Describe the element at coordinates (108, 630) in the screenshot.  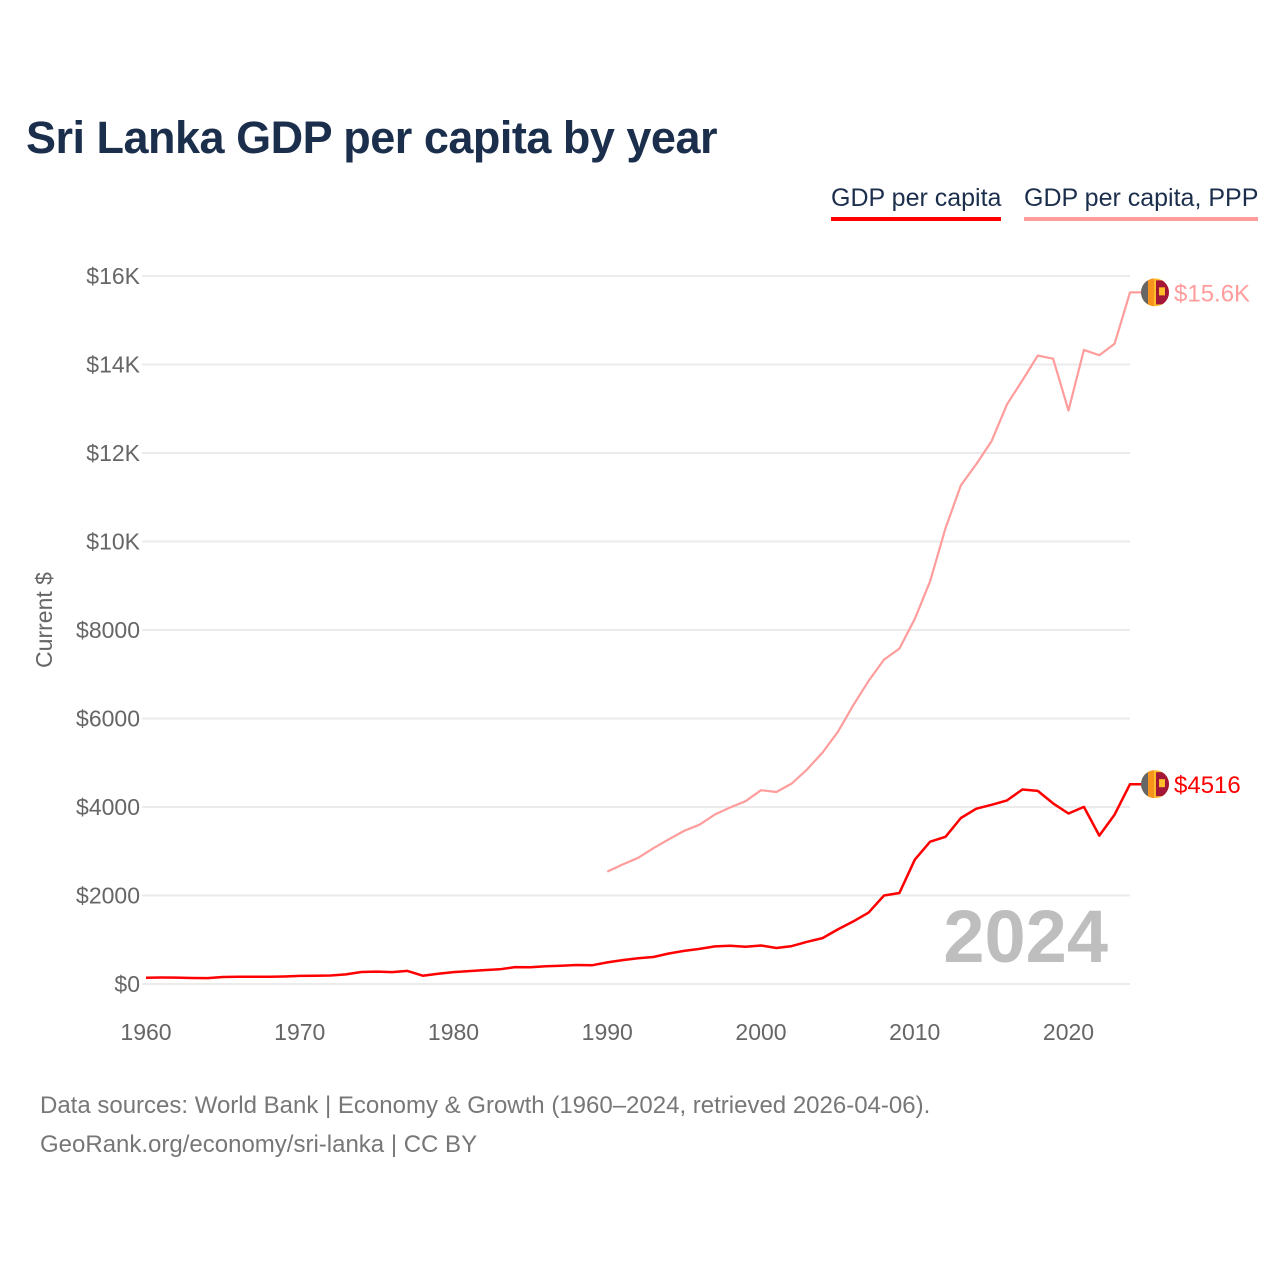
I see `y-tick-label: $8000` at that location.